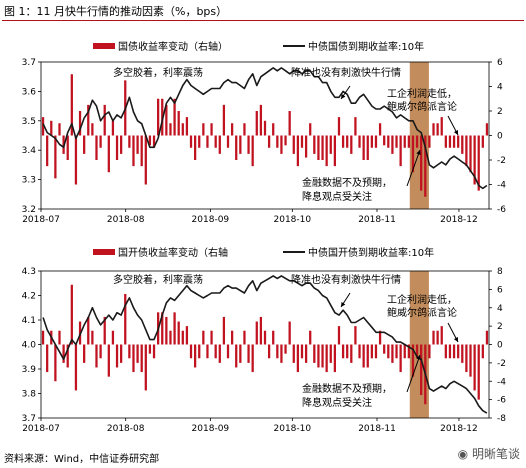 The image size is (526, 468). I want to click on x-tick-label: 2018-08, so click(126, 220).